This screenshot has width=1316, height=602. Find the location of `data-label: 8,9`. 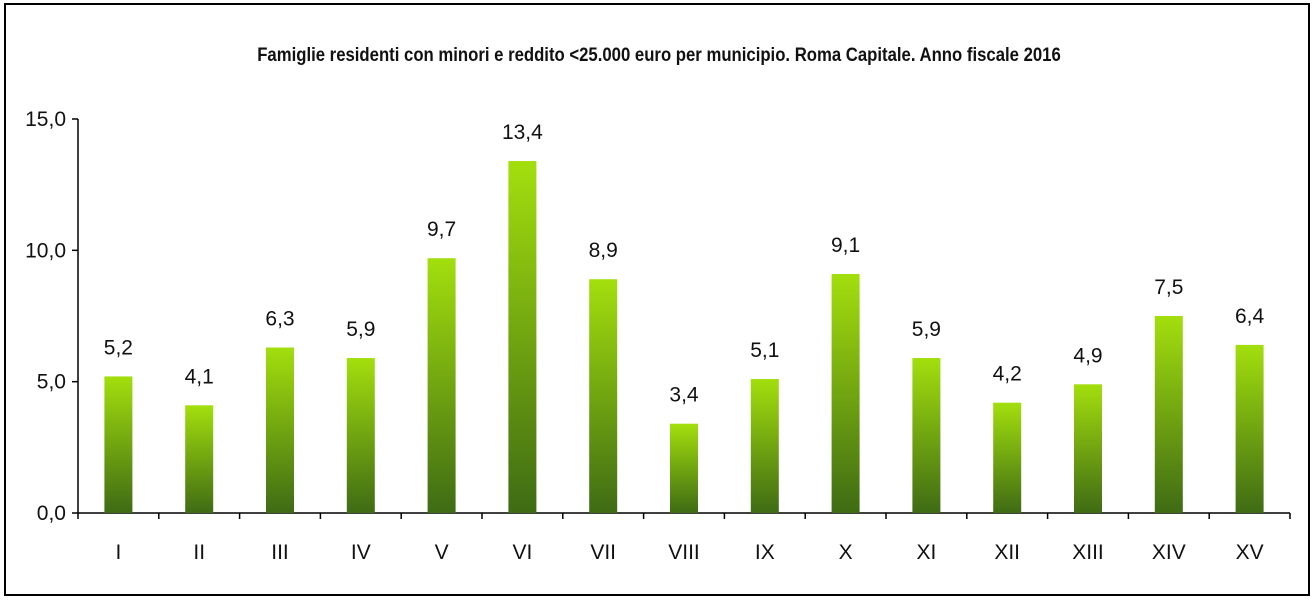

data-label: 8,9 is located at coordinates (603, 250).